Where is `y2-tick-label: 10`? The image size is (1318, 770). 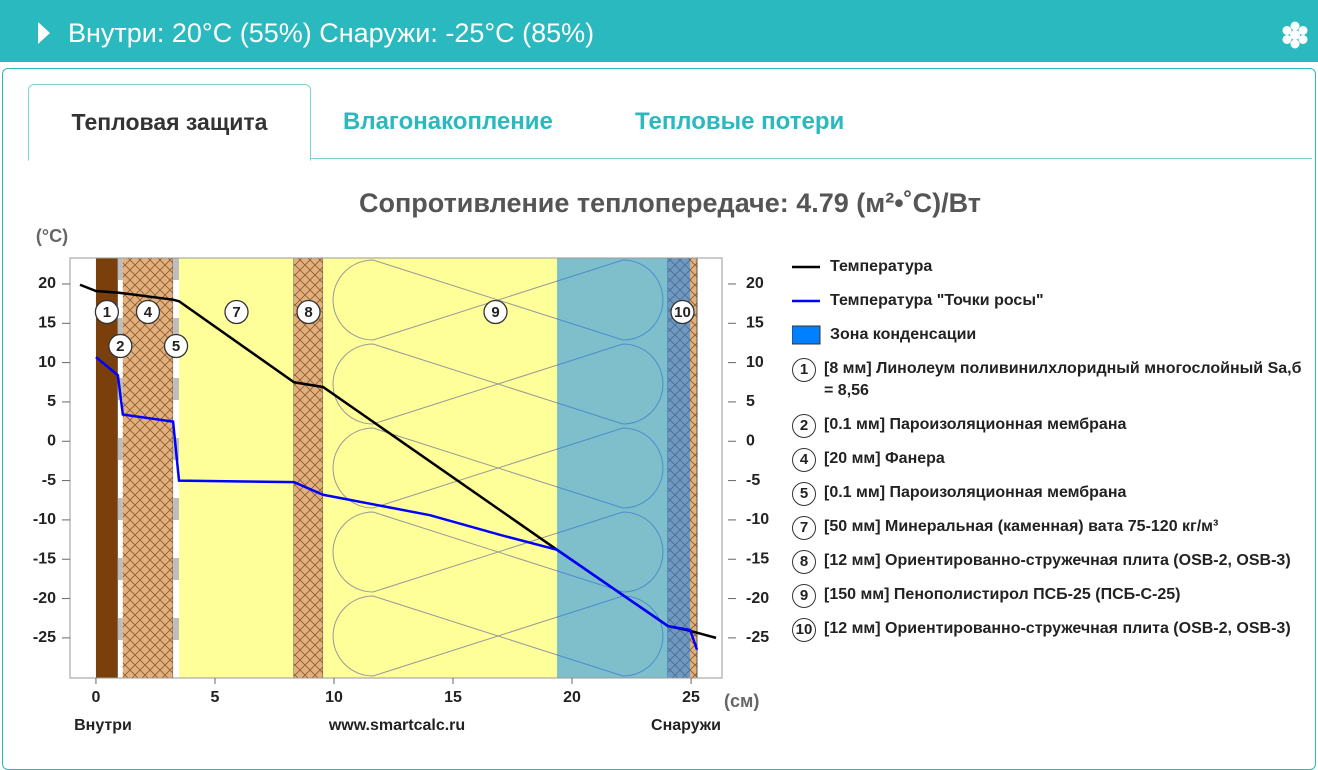
y2-tick-label: 10 is located at coordinates (755, 362).